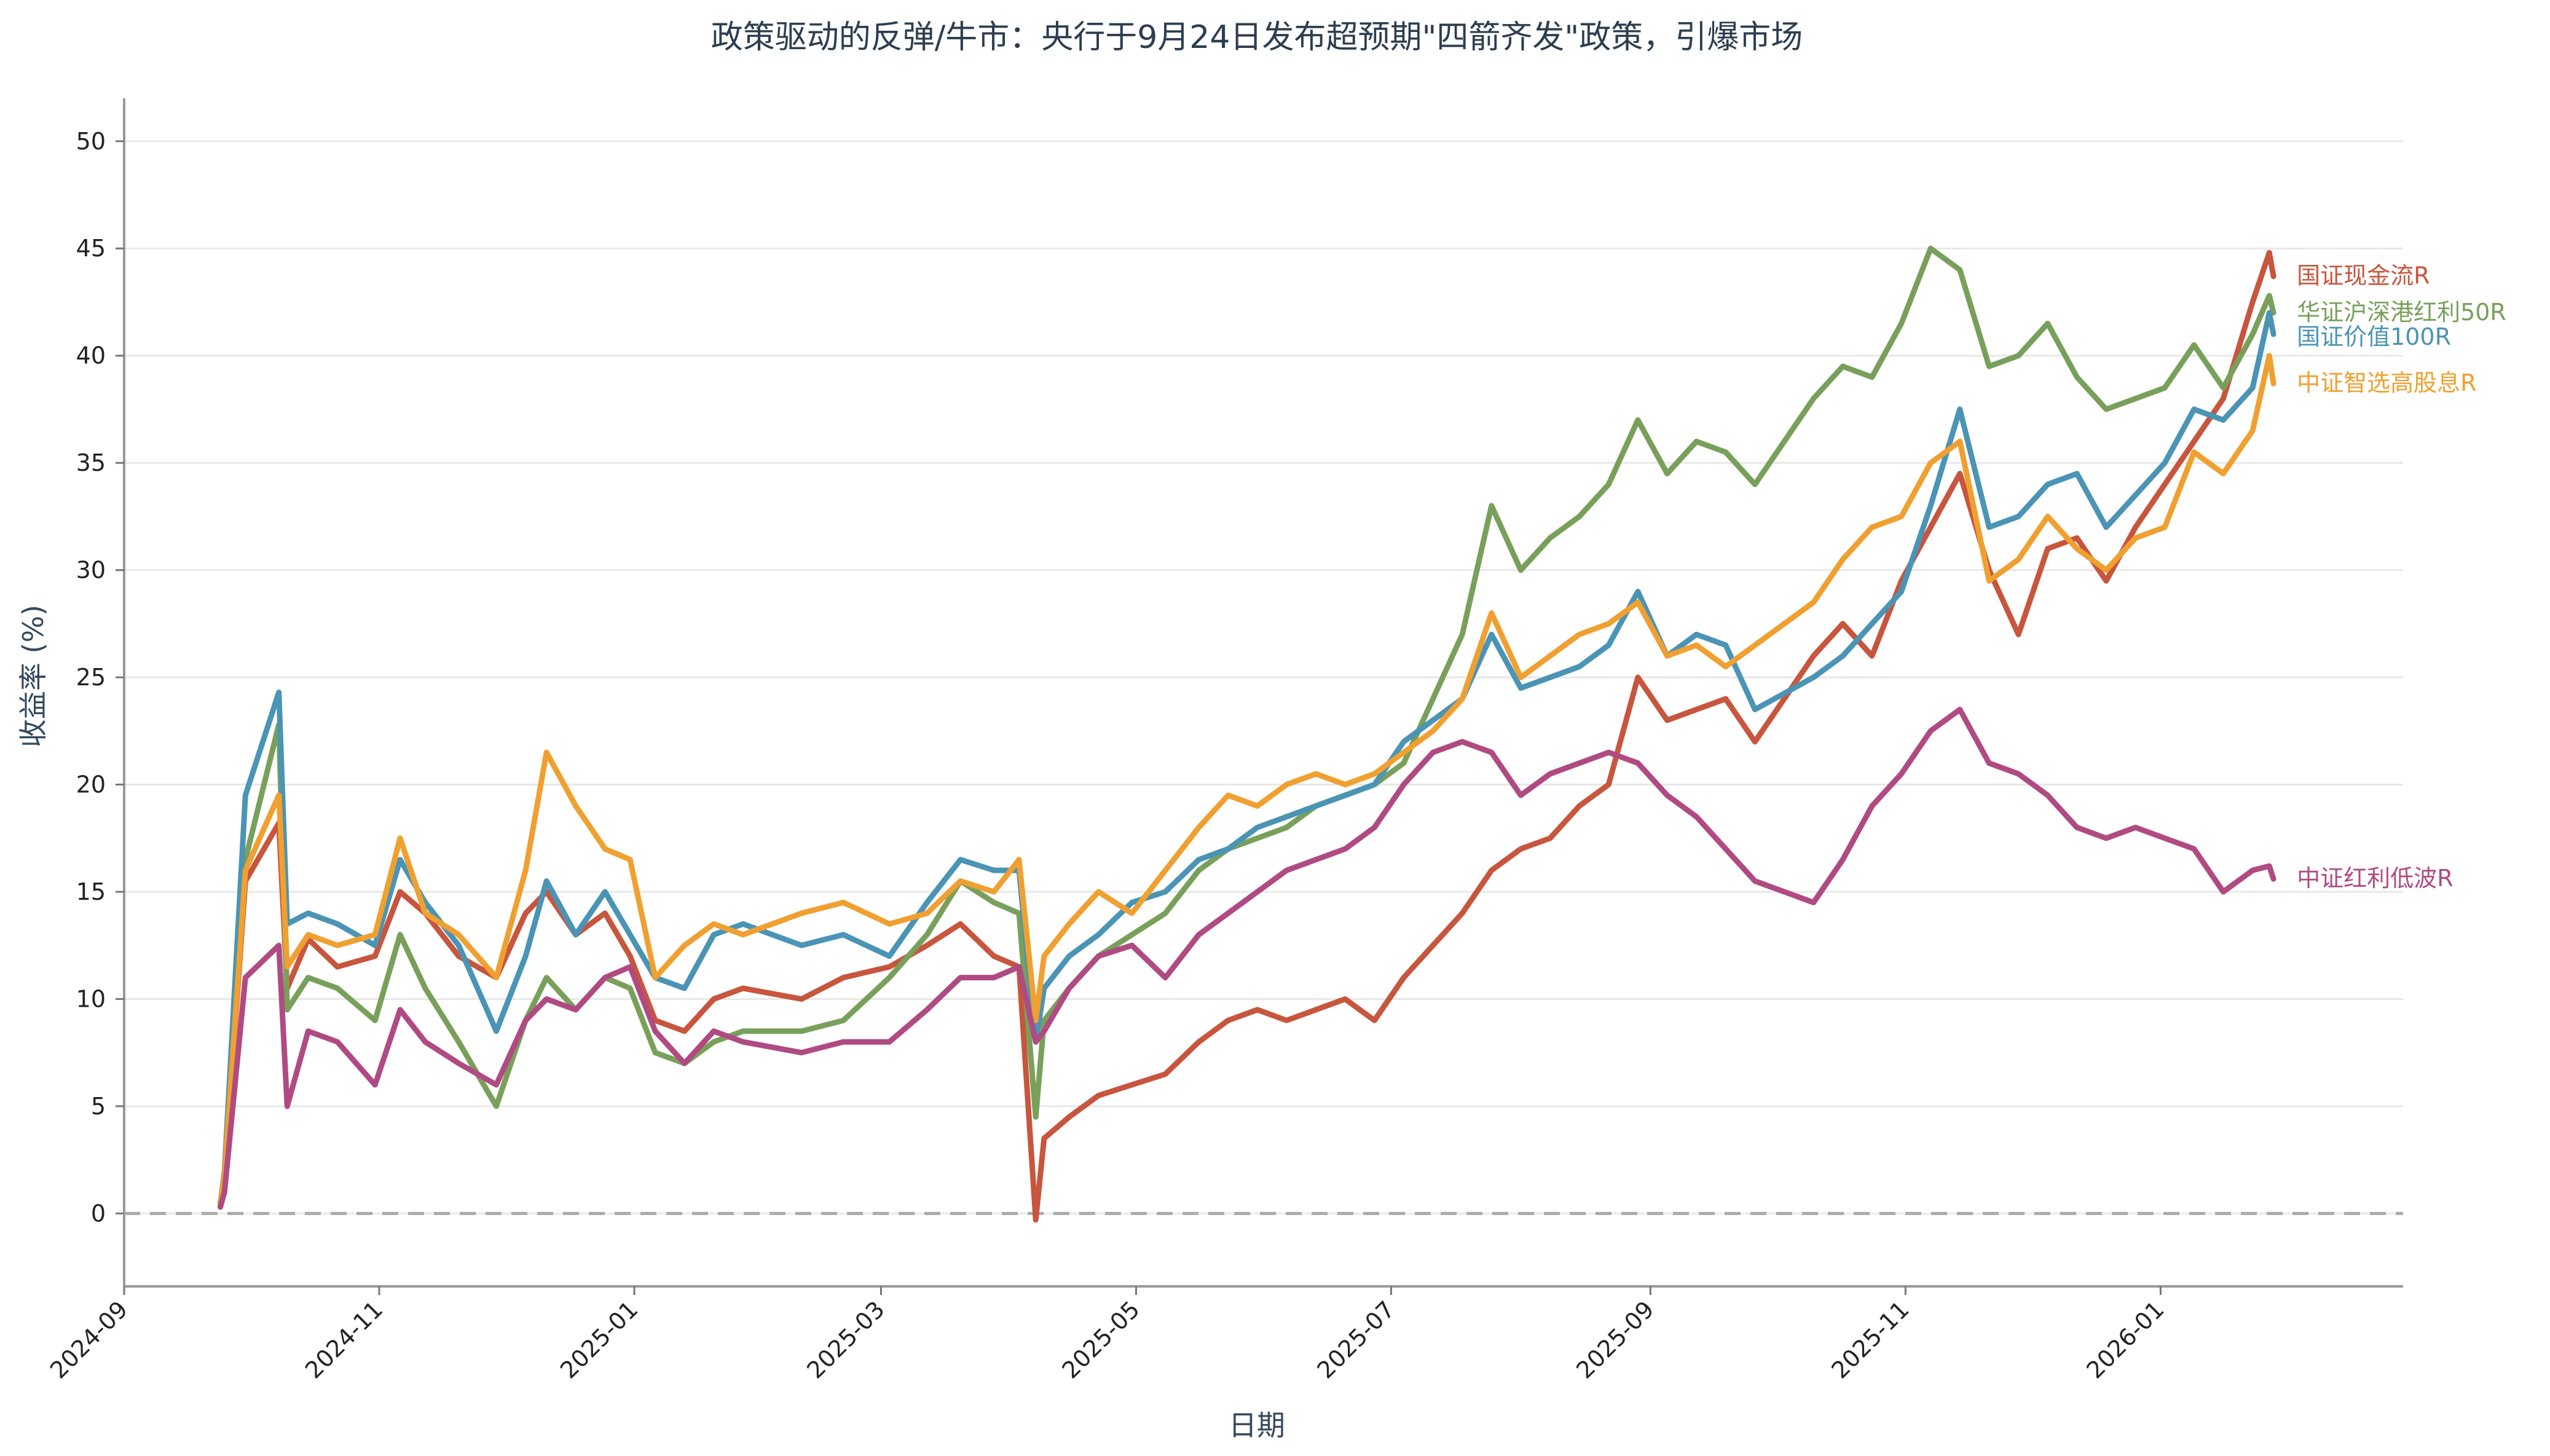 The width and height of the screenshot is (2550, 1456). Describe the element at coordinates (33, 676) in the screenshot. I see `y-axis-title: 收益率 (%)` at that location.